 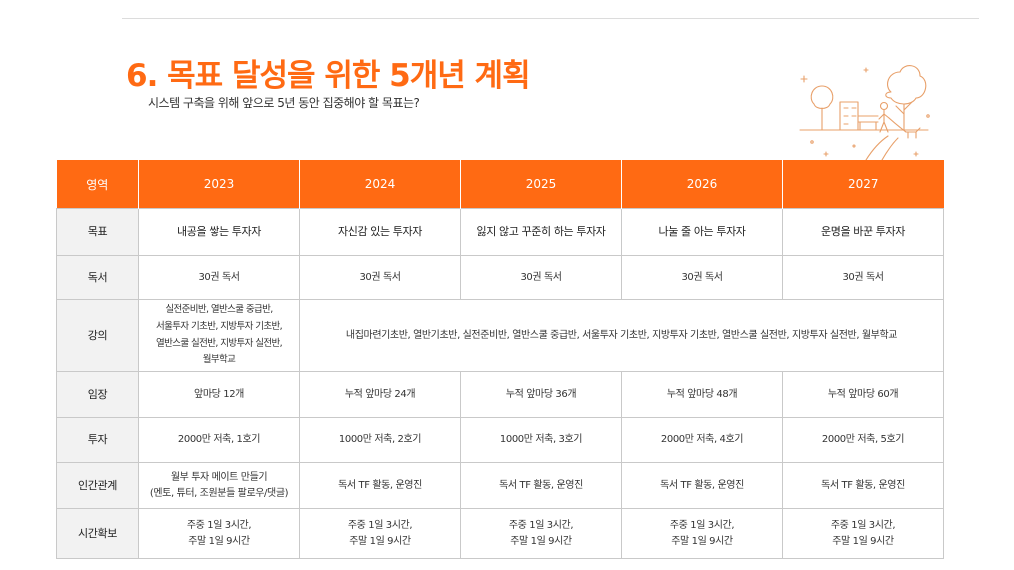 What do you see at coordinates (541, 232) in the screenshot?
I see `goal-cell: 잃지 않고 꾸준히 하는 투자자` at bounding box center [541, 232].